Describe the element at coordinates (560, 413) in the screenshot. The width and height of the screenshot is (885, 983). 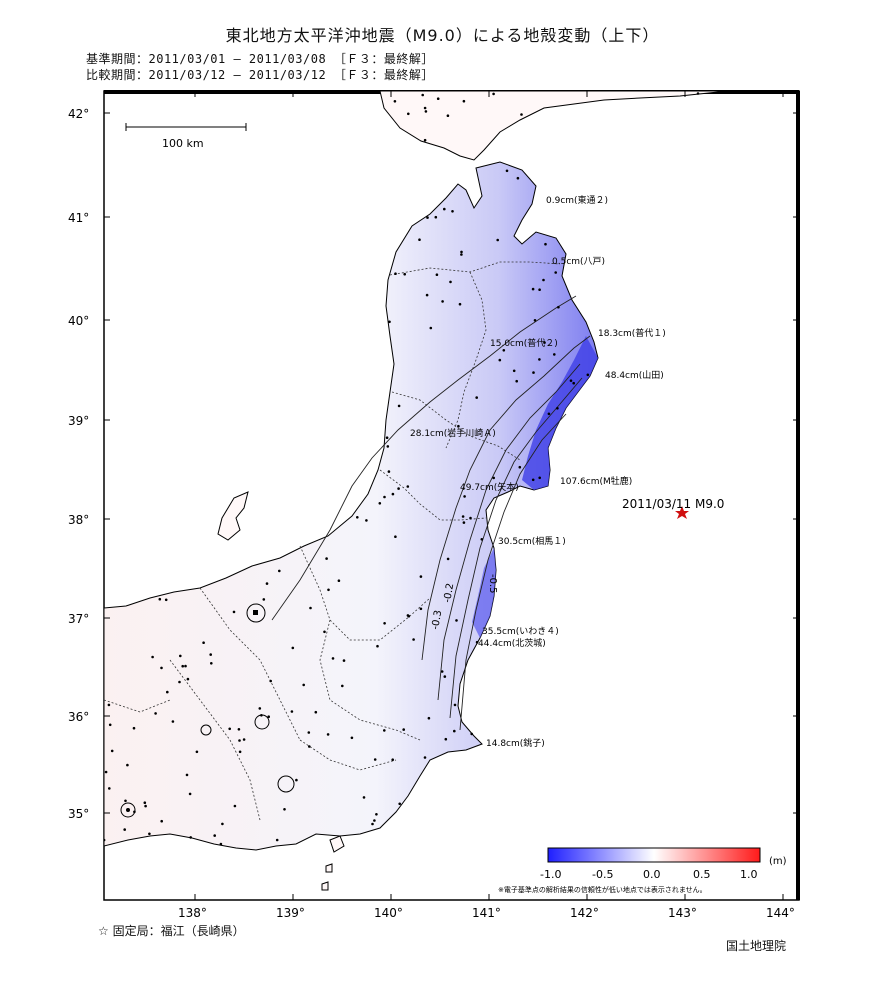
I see `subsidence-zone` at that location.